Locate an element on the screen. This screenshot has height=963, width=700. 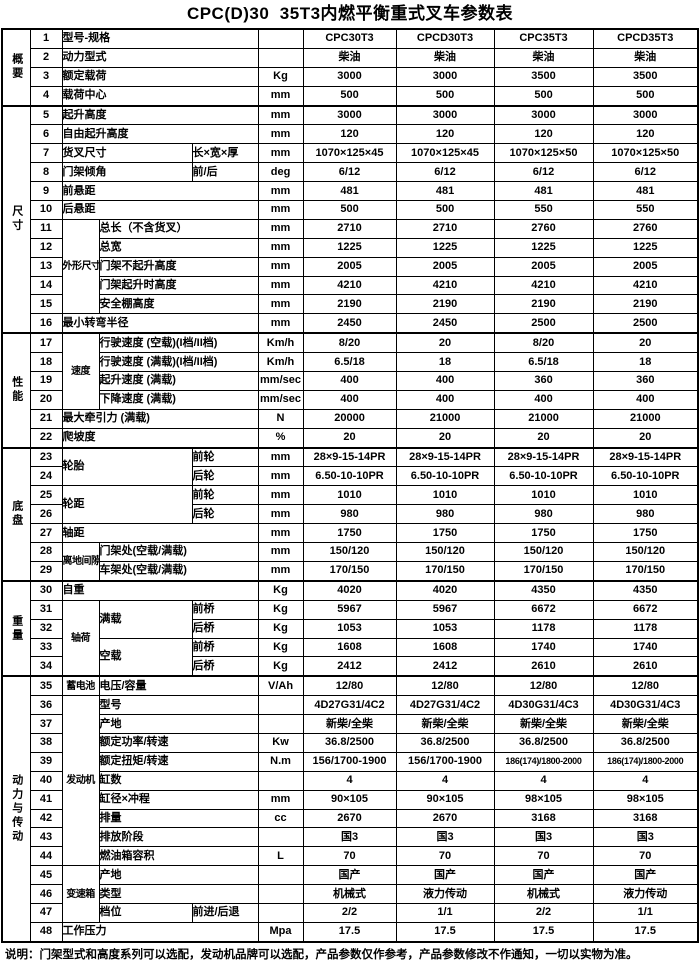
value-cell: 2412 is located at coordinates (445, 666).